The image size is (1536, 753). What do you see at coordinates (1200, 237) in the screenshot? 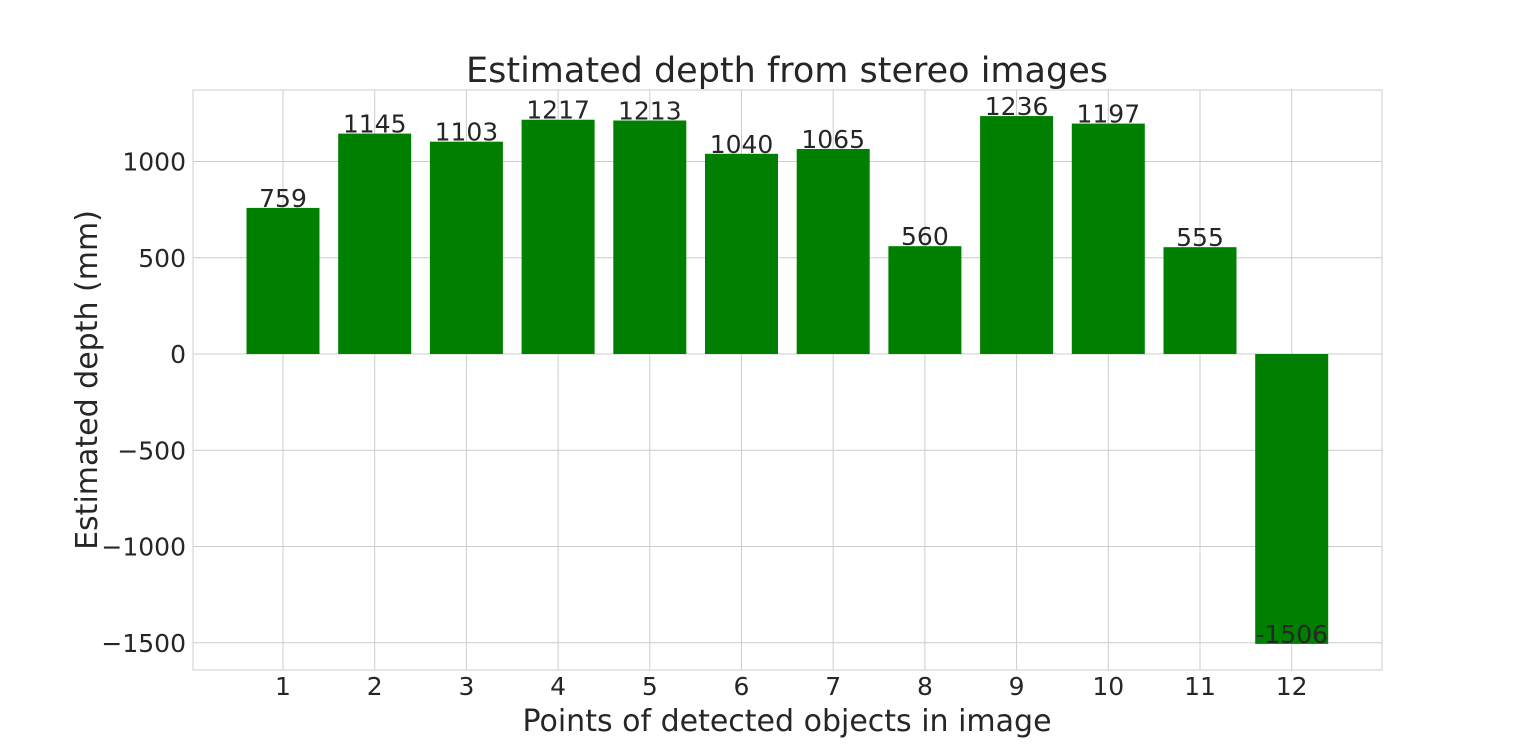
I see `bar-value-label: 555` at bounding box center [1200, 237].